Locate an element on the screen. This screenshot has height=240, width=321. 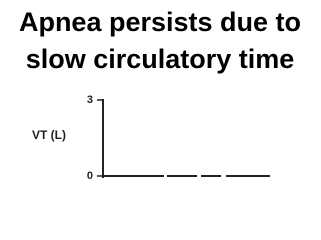
chart-title: Apnea persists due to is located at coordinates (160, 22).